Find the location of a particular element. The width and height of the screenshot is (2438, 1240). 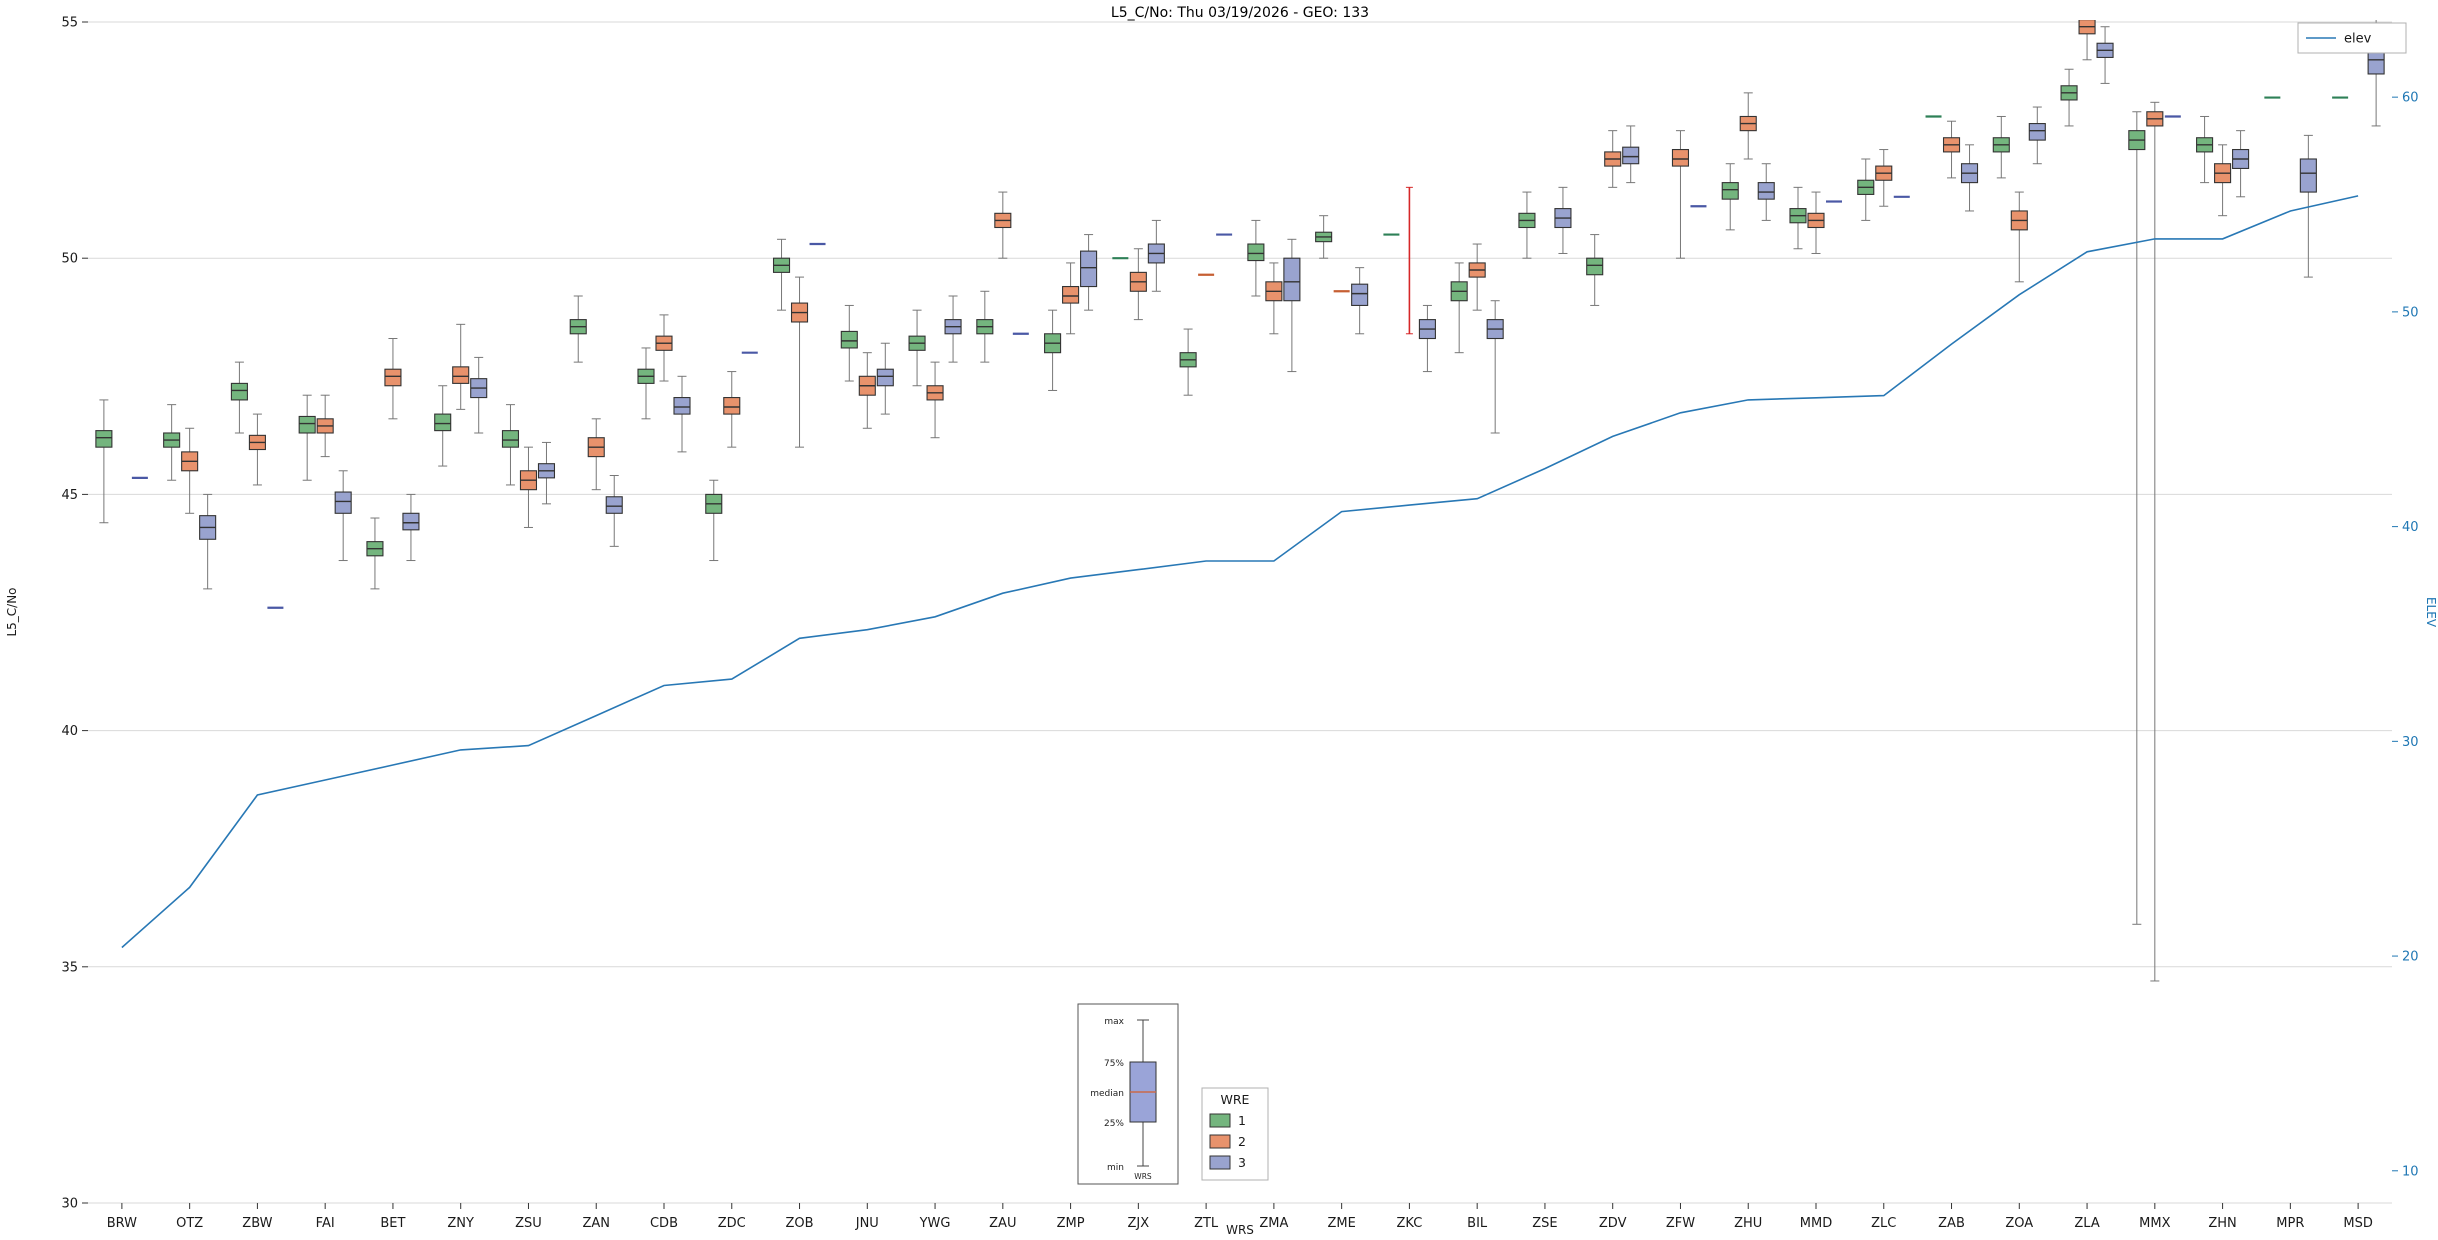

x-tick-label: ZOA is located at coordinates (2019, 1223).